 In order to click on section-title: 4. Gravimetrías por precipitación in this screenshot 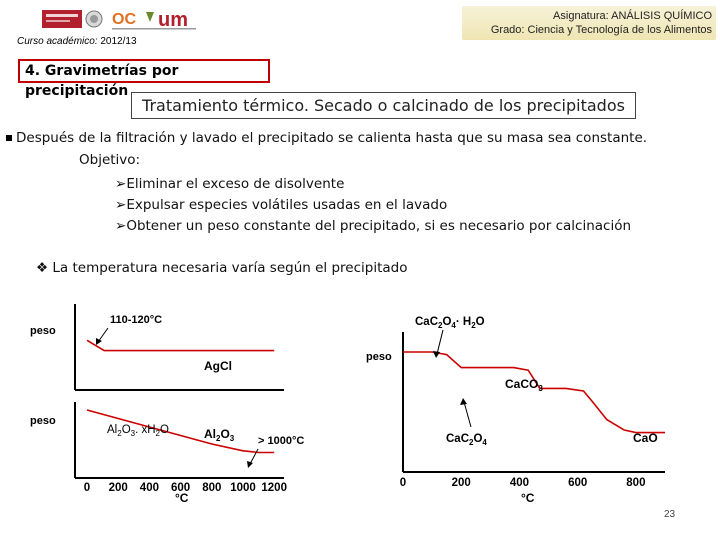, I will do `click(144, 79)`.